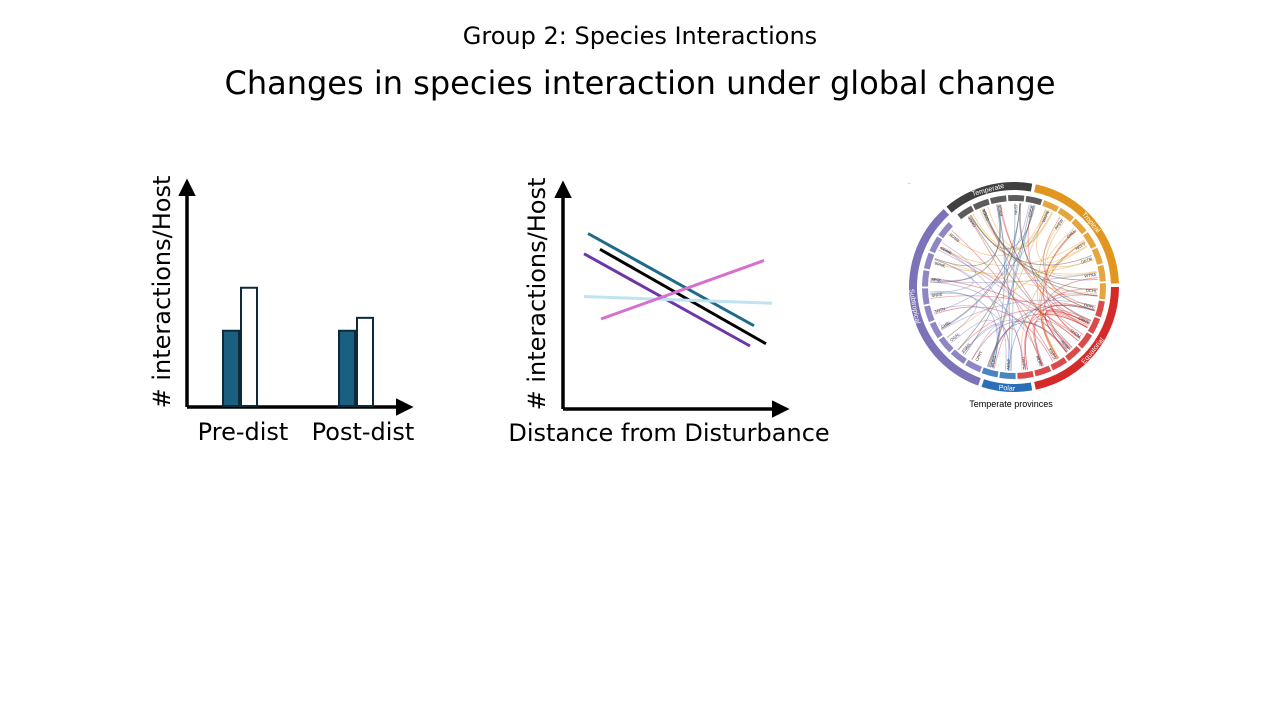  I want to click on region-band-equatorial, so click(1076, 338).